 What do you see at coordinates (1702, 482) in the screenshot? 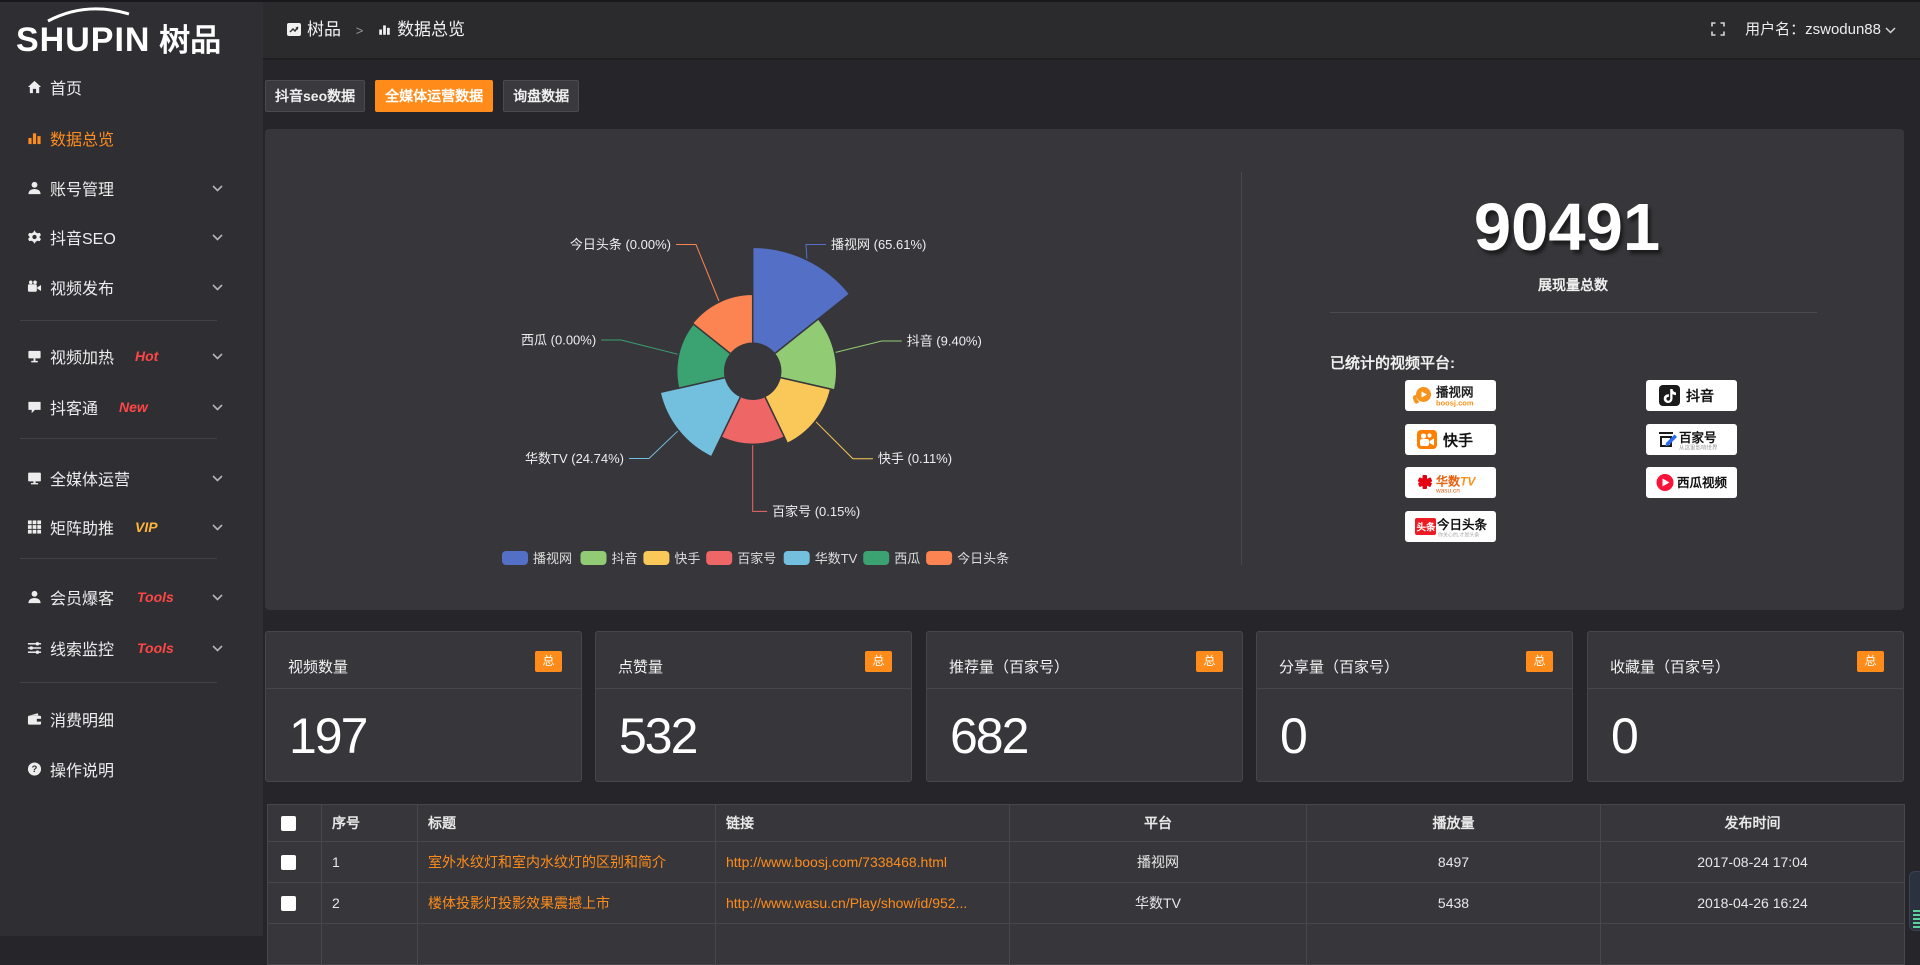
I see `svg-text: 西瓜视频` at bounding box center [1702, 482].